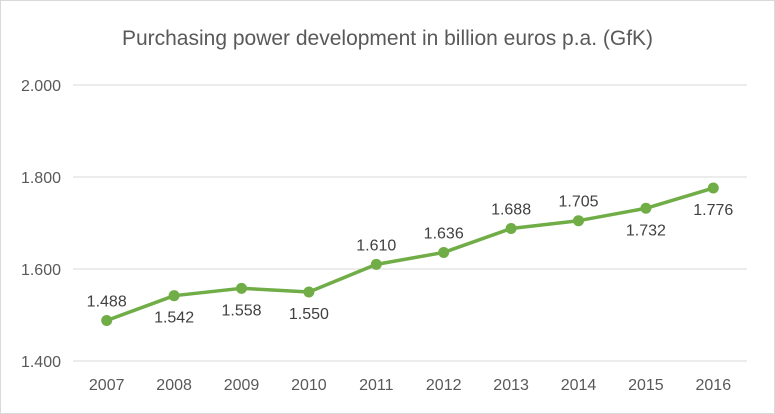  Describe the element at coordinates (309, 385) in the screenshot. I see `x-tick-label: 2010` at that location.